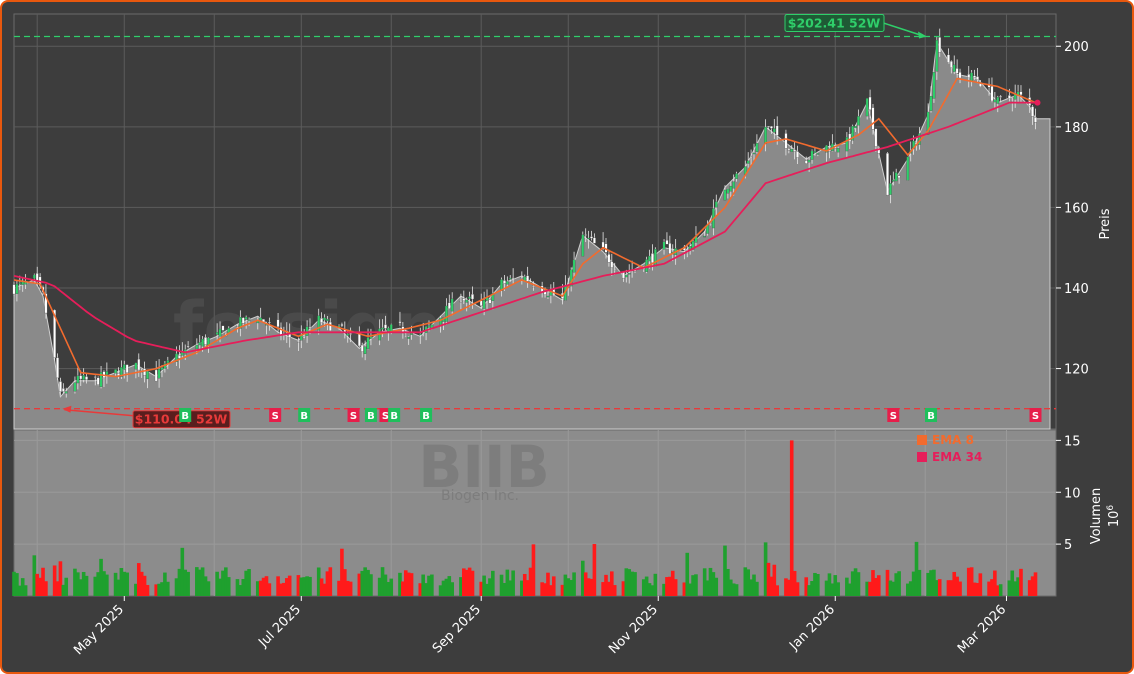 Image resolution: width=1134 pixels, height=674 pixels. What do you see at coordinates (1035, 416) in the screenshot?
I see `signal-label: S` at bounding box center [1035, 416].